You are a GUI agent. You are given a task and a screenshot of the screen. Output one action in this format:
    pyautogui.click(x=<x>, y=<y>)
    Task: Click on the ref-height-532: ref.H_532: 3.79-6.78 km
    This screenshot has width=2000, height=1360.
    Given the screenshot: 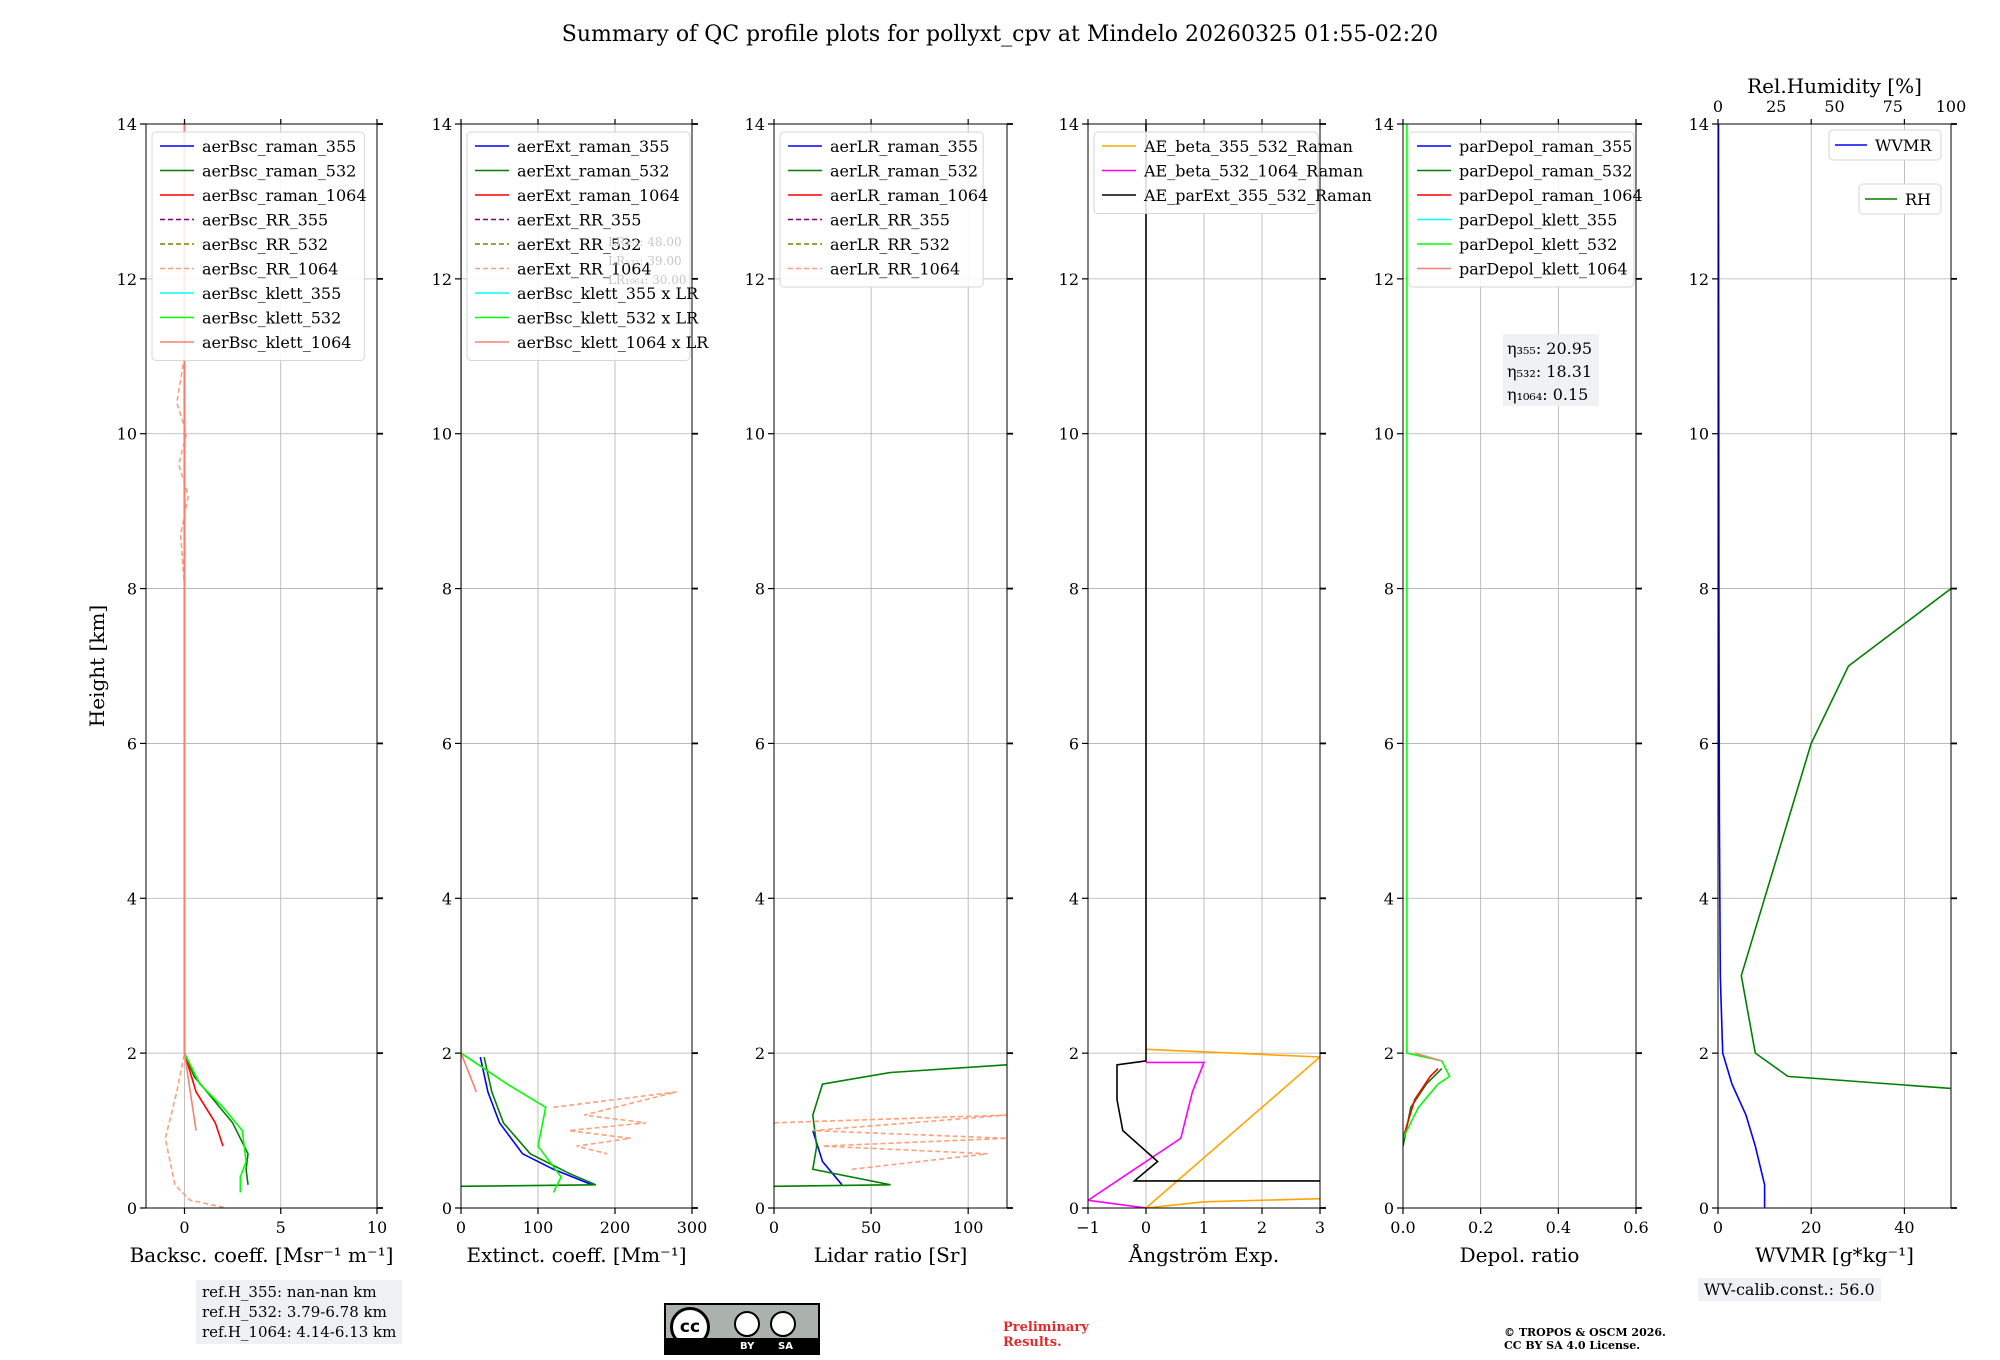 What is the action you would take?
    pyautogui.click(x=294, y=1312)
    